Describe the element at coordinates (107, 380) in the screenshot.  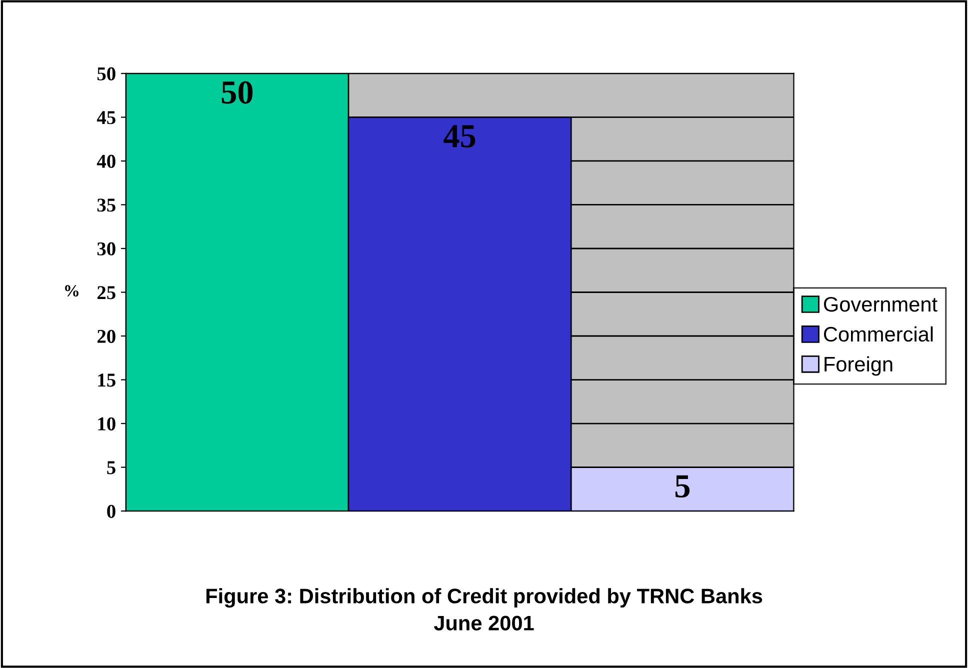
I see `y-tick-label: 15` at that location.